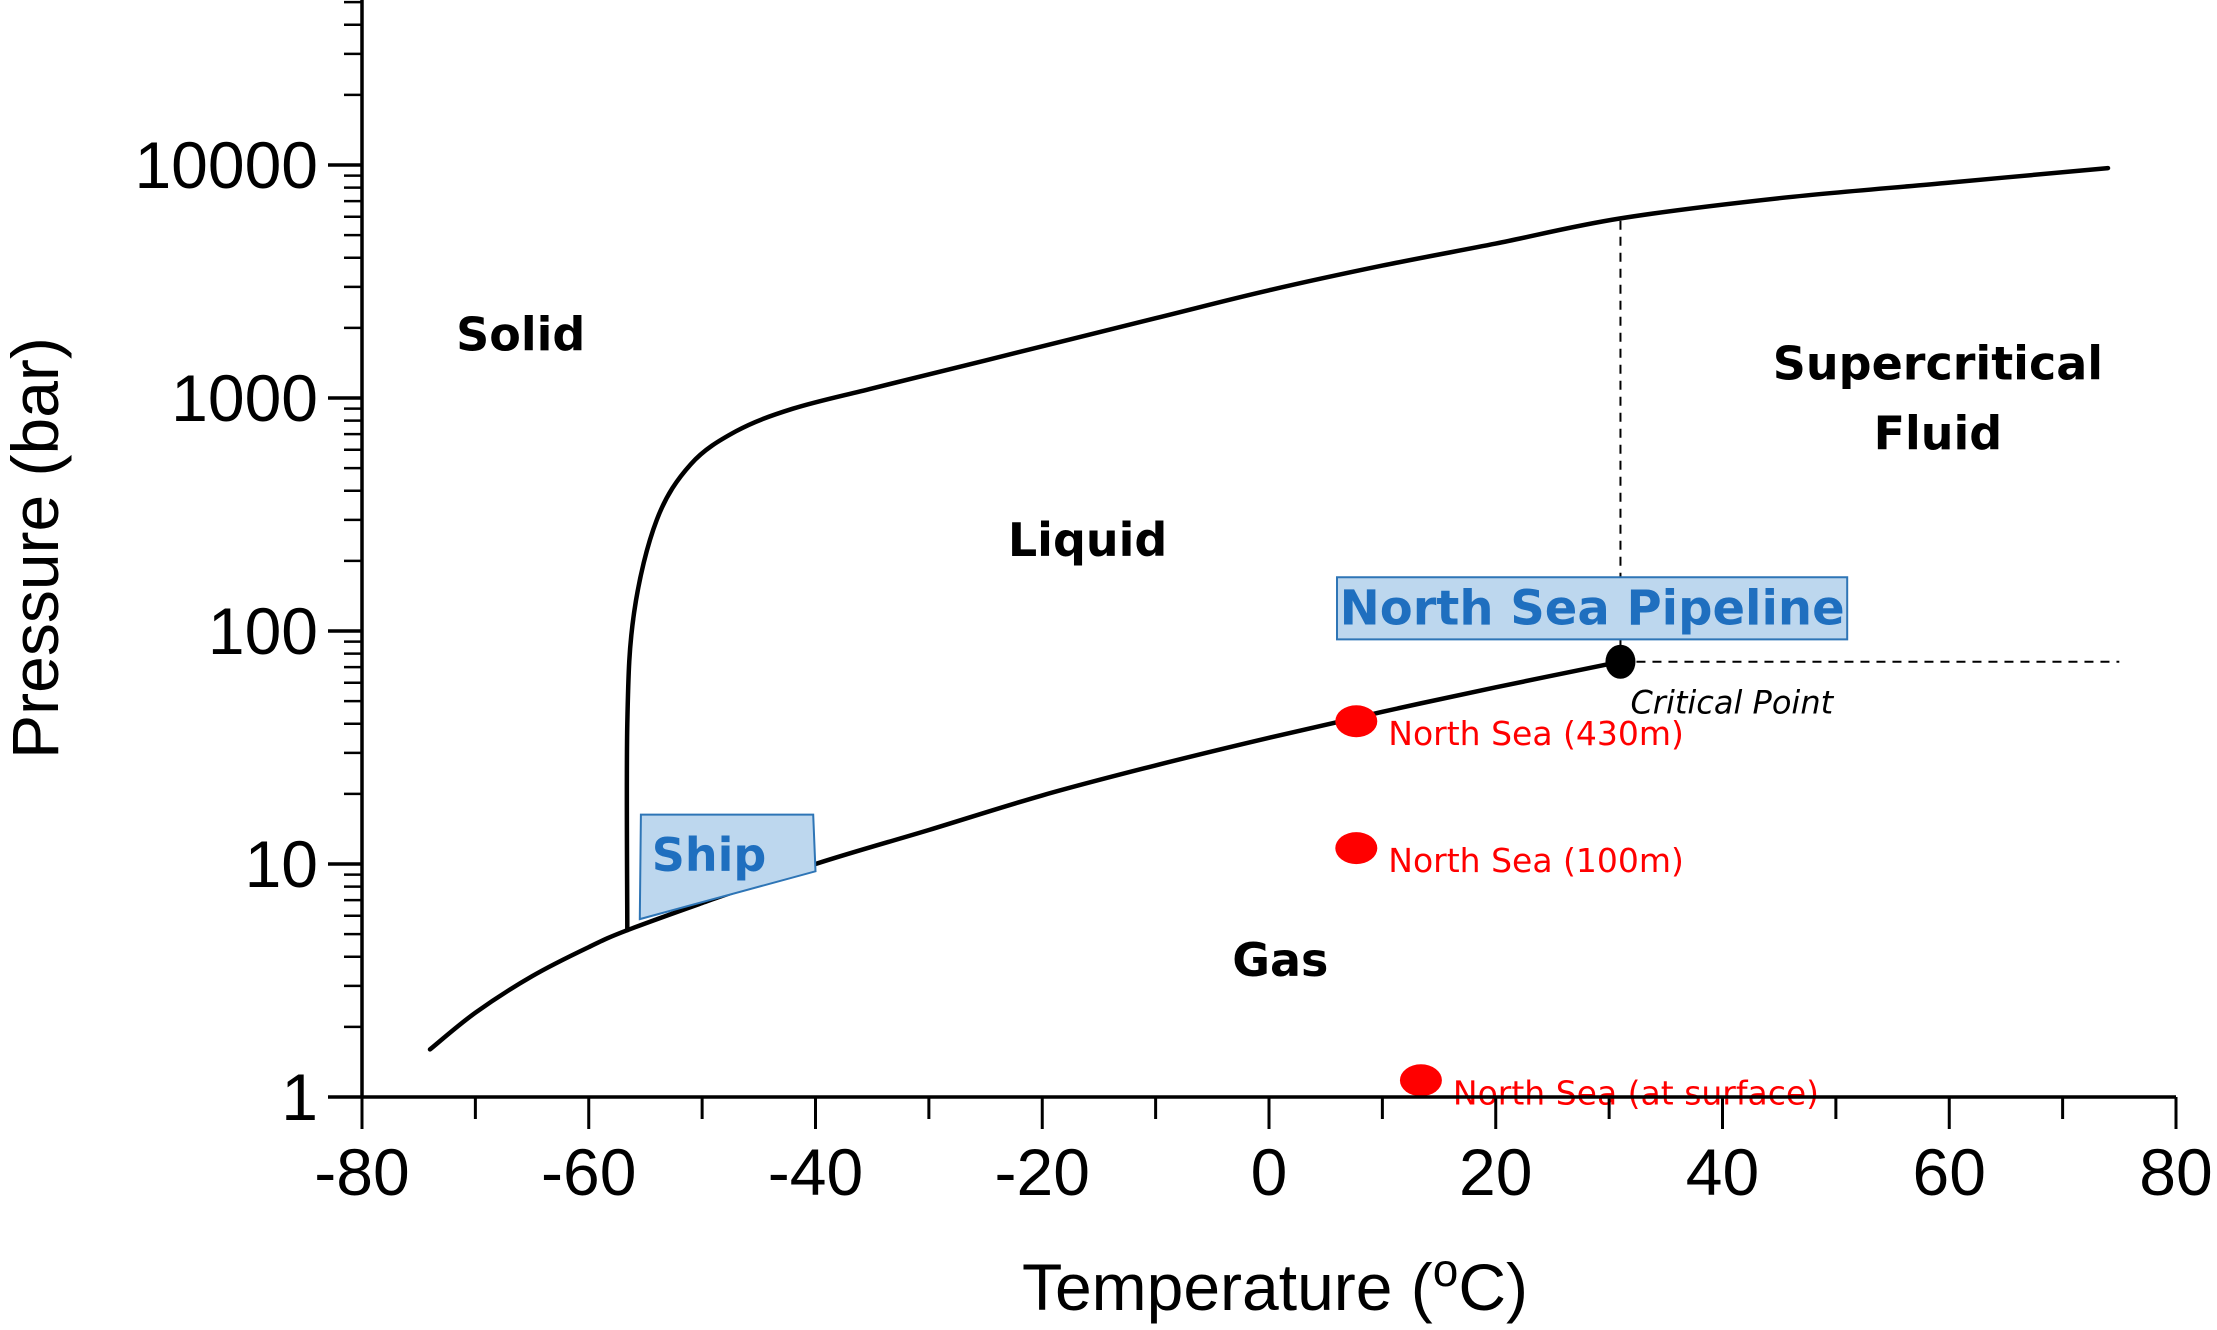  I want to click on annotation-boxes: North Sea Pipeline Ship, so click(1243, 748).